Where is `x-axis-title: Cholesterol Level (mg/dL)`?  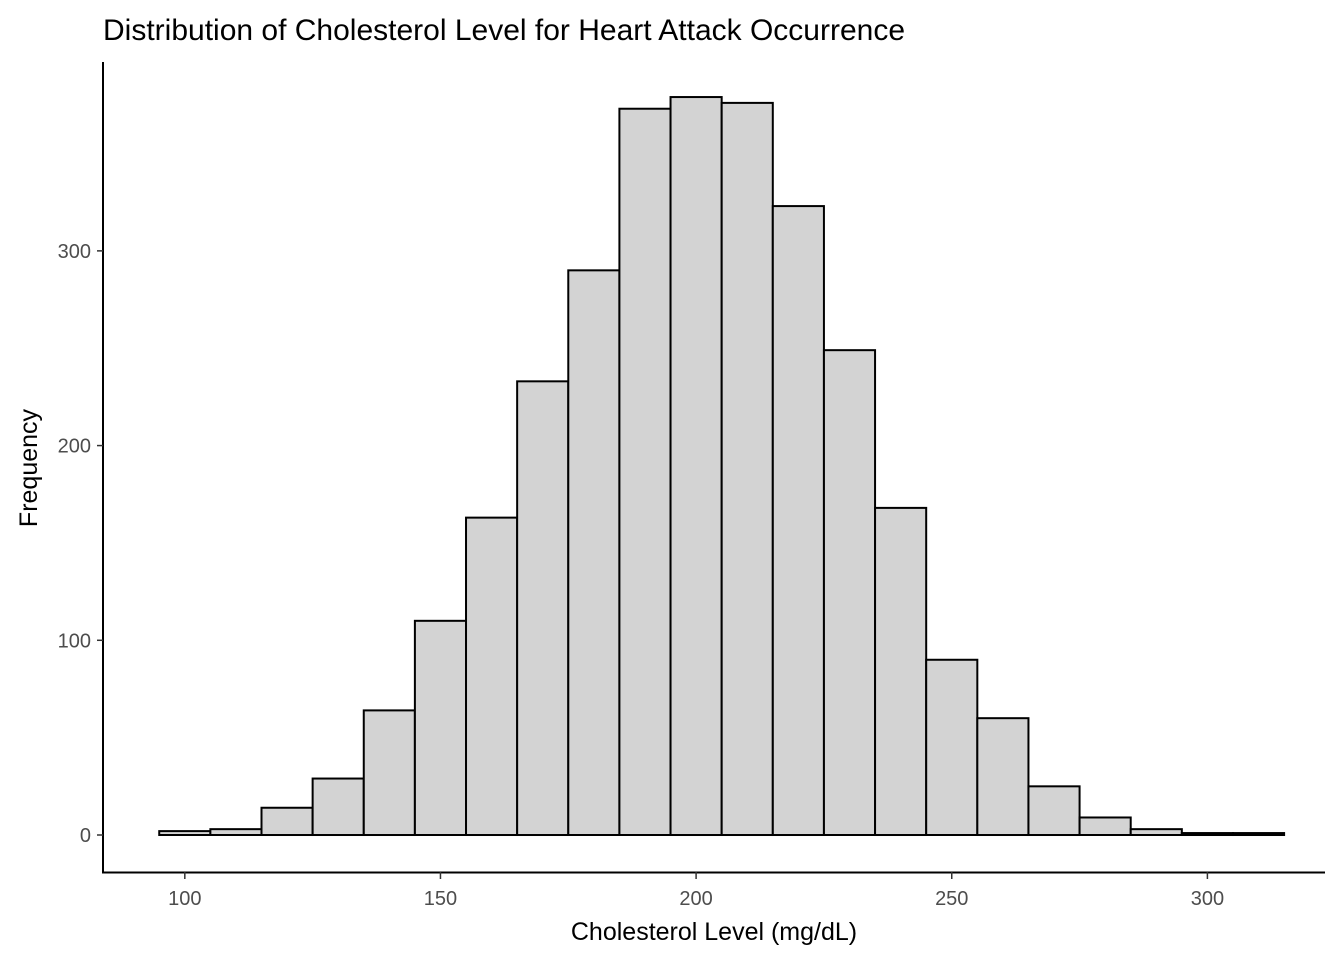 x-axis-title: Cholesterol Level (mg/dL) is located at coordinates (714, 932).